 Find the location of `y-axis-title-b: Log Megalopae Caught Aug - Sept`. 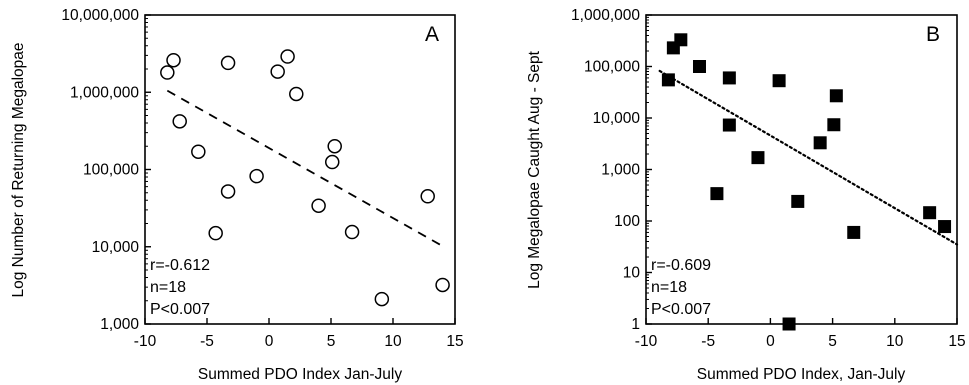

y-axis-title-b: Log Megalopae Caught Aug - Sept is located at coordinates (534, 169).